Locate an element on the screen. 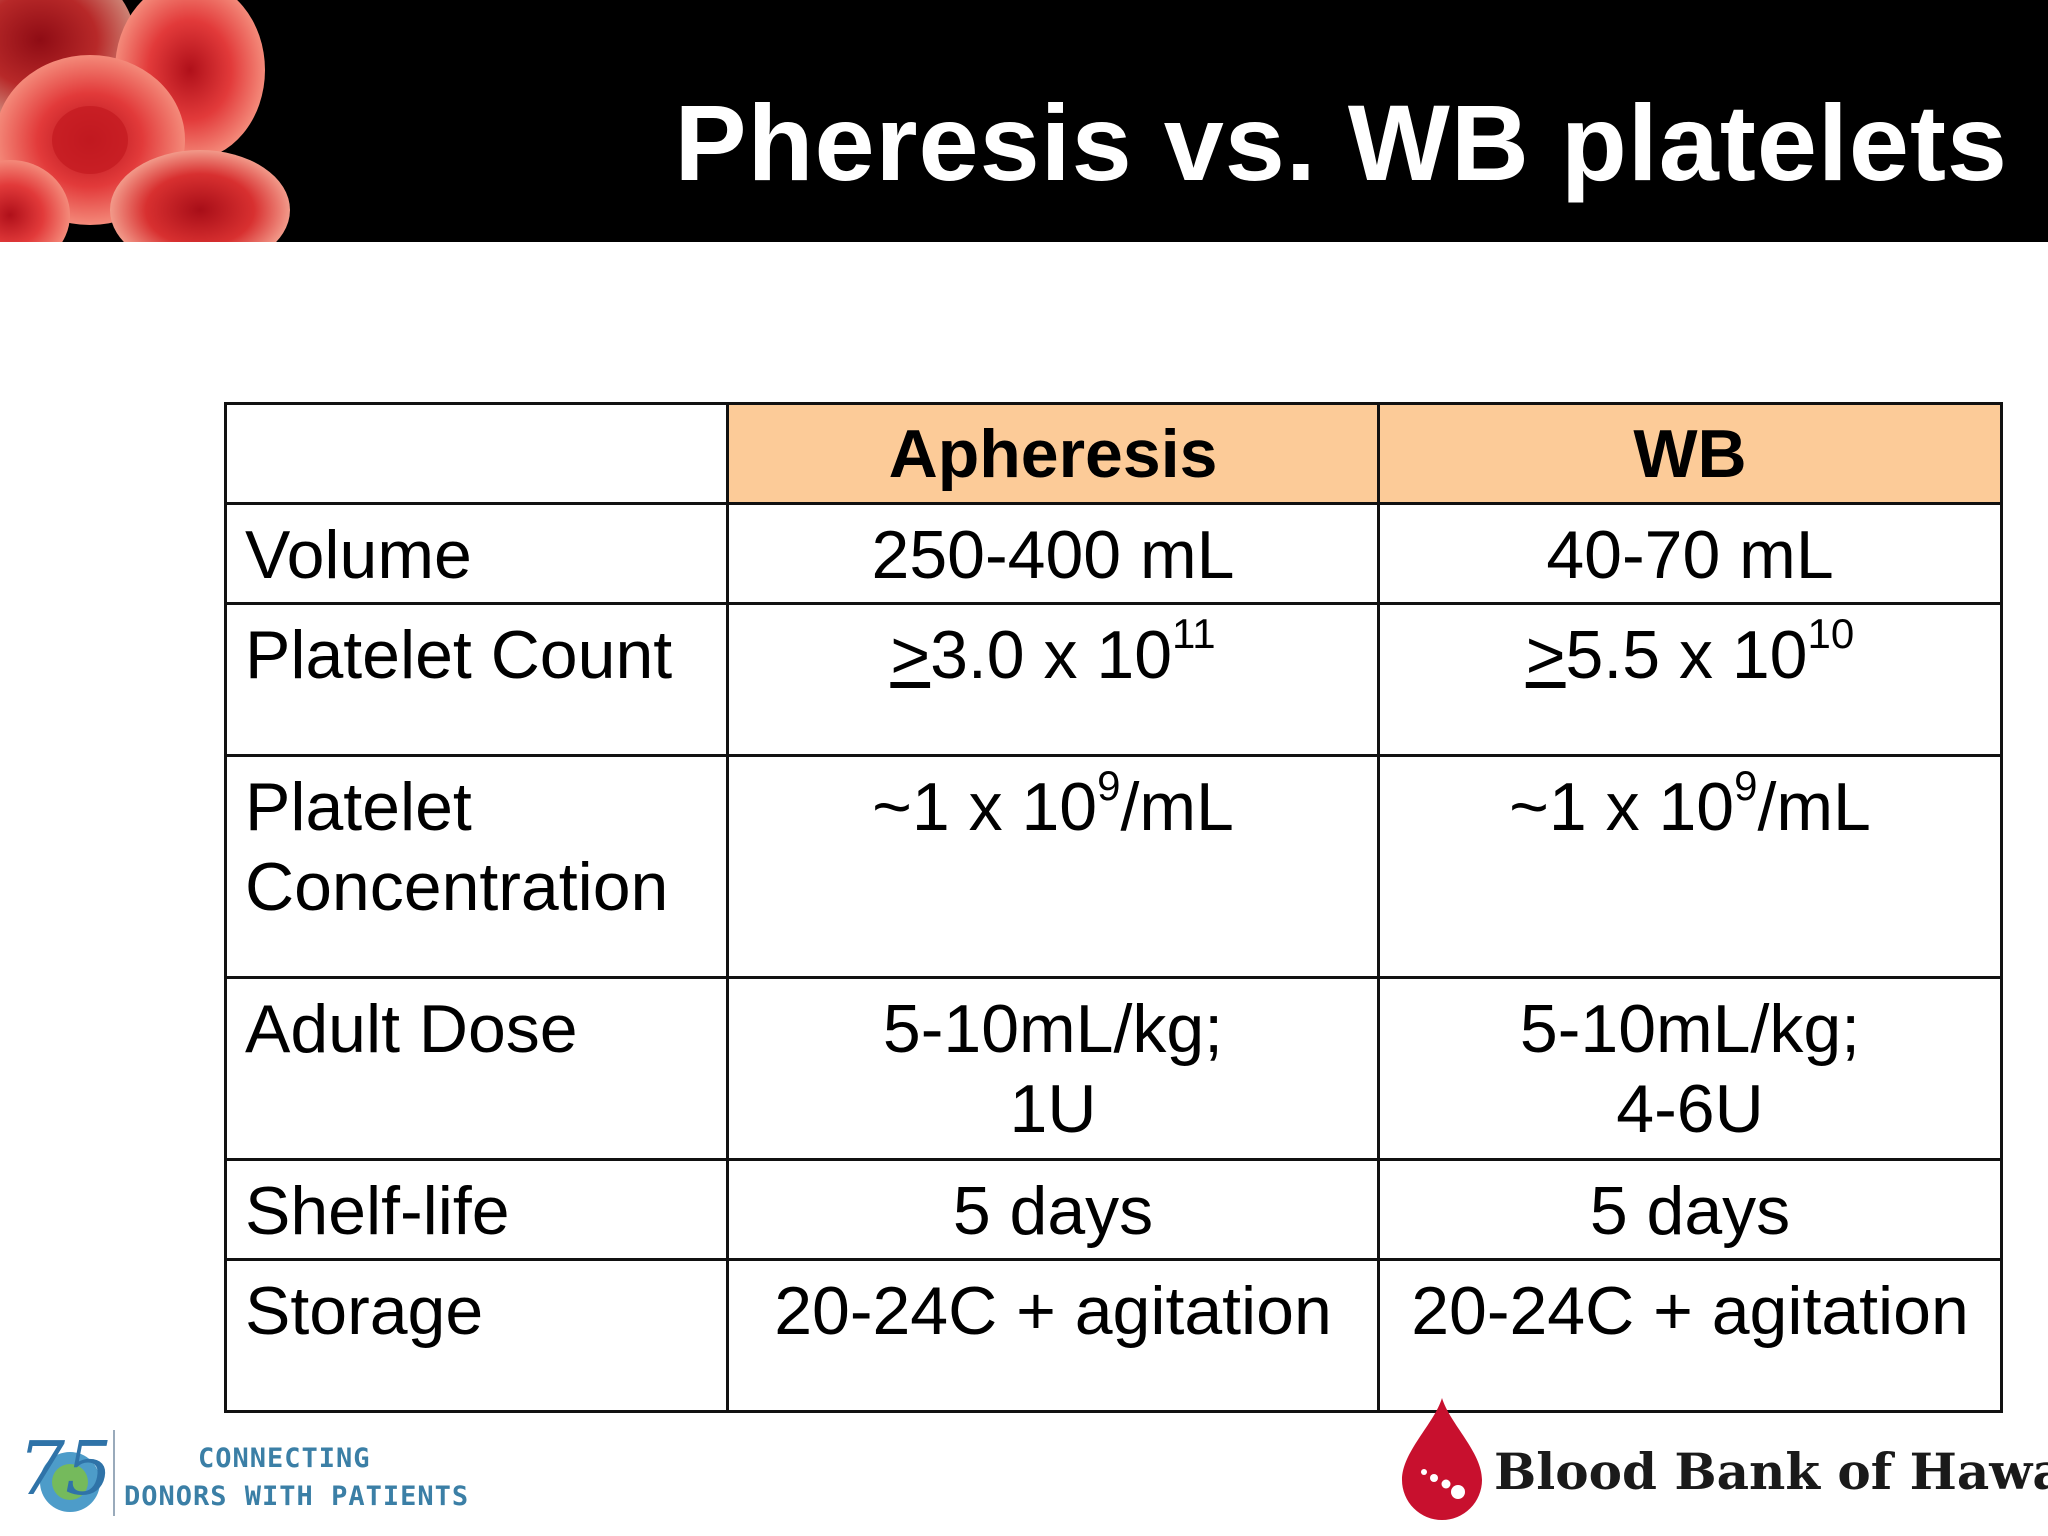 The image size is (2048, 1536). header-blank-cell is located at coordinates (476, 453).